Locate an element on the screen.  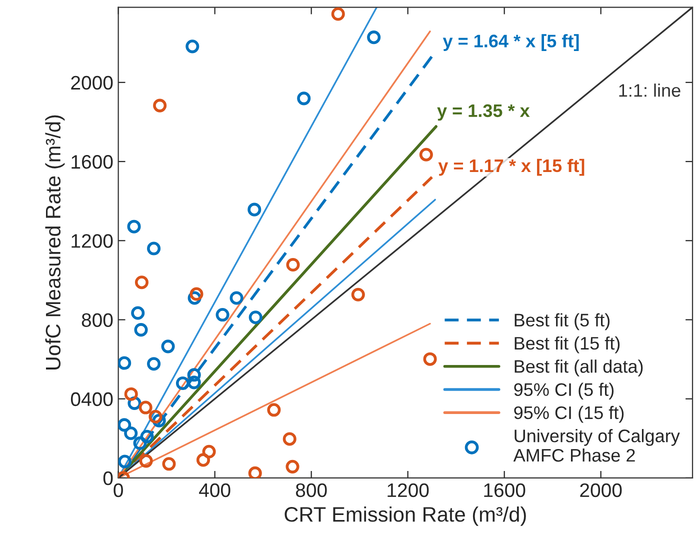
legend-label: Best fit (5 ft) is located at coordinates (562, 321).